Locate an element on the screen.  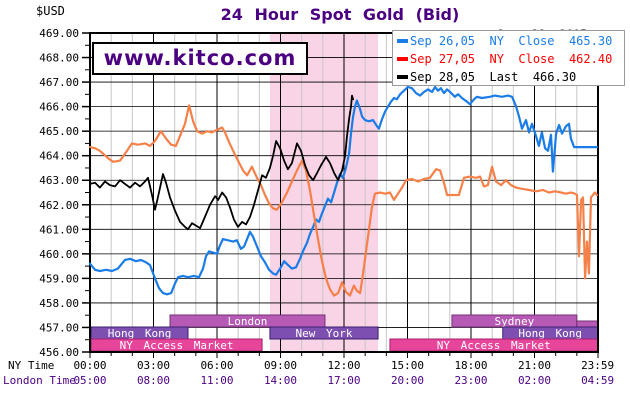
x-axis-label-london: 08:00 is located at coordinates (153, 380).